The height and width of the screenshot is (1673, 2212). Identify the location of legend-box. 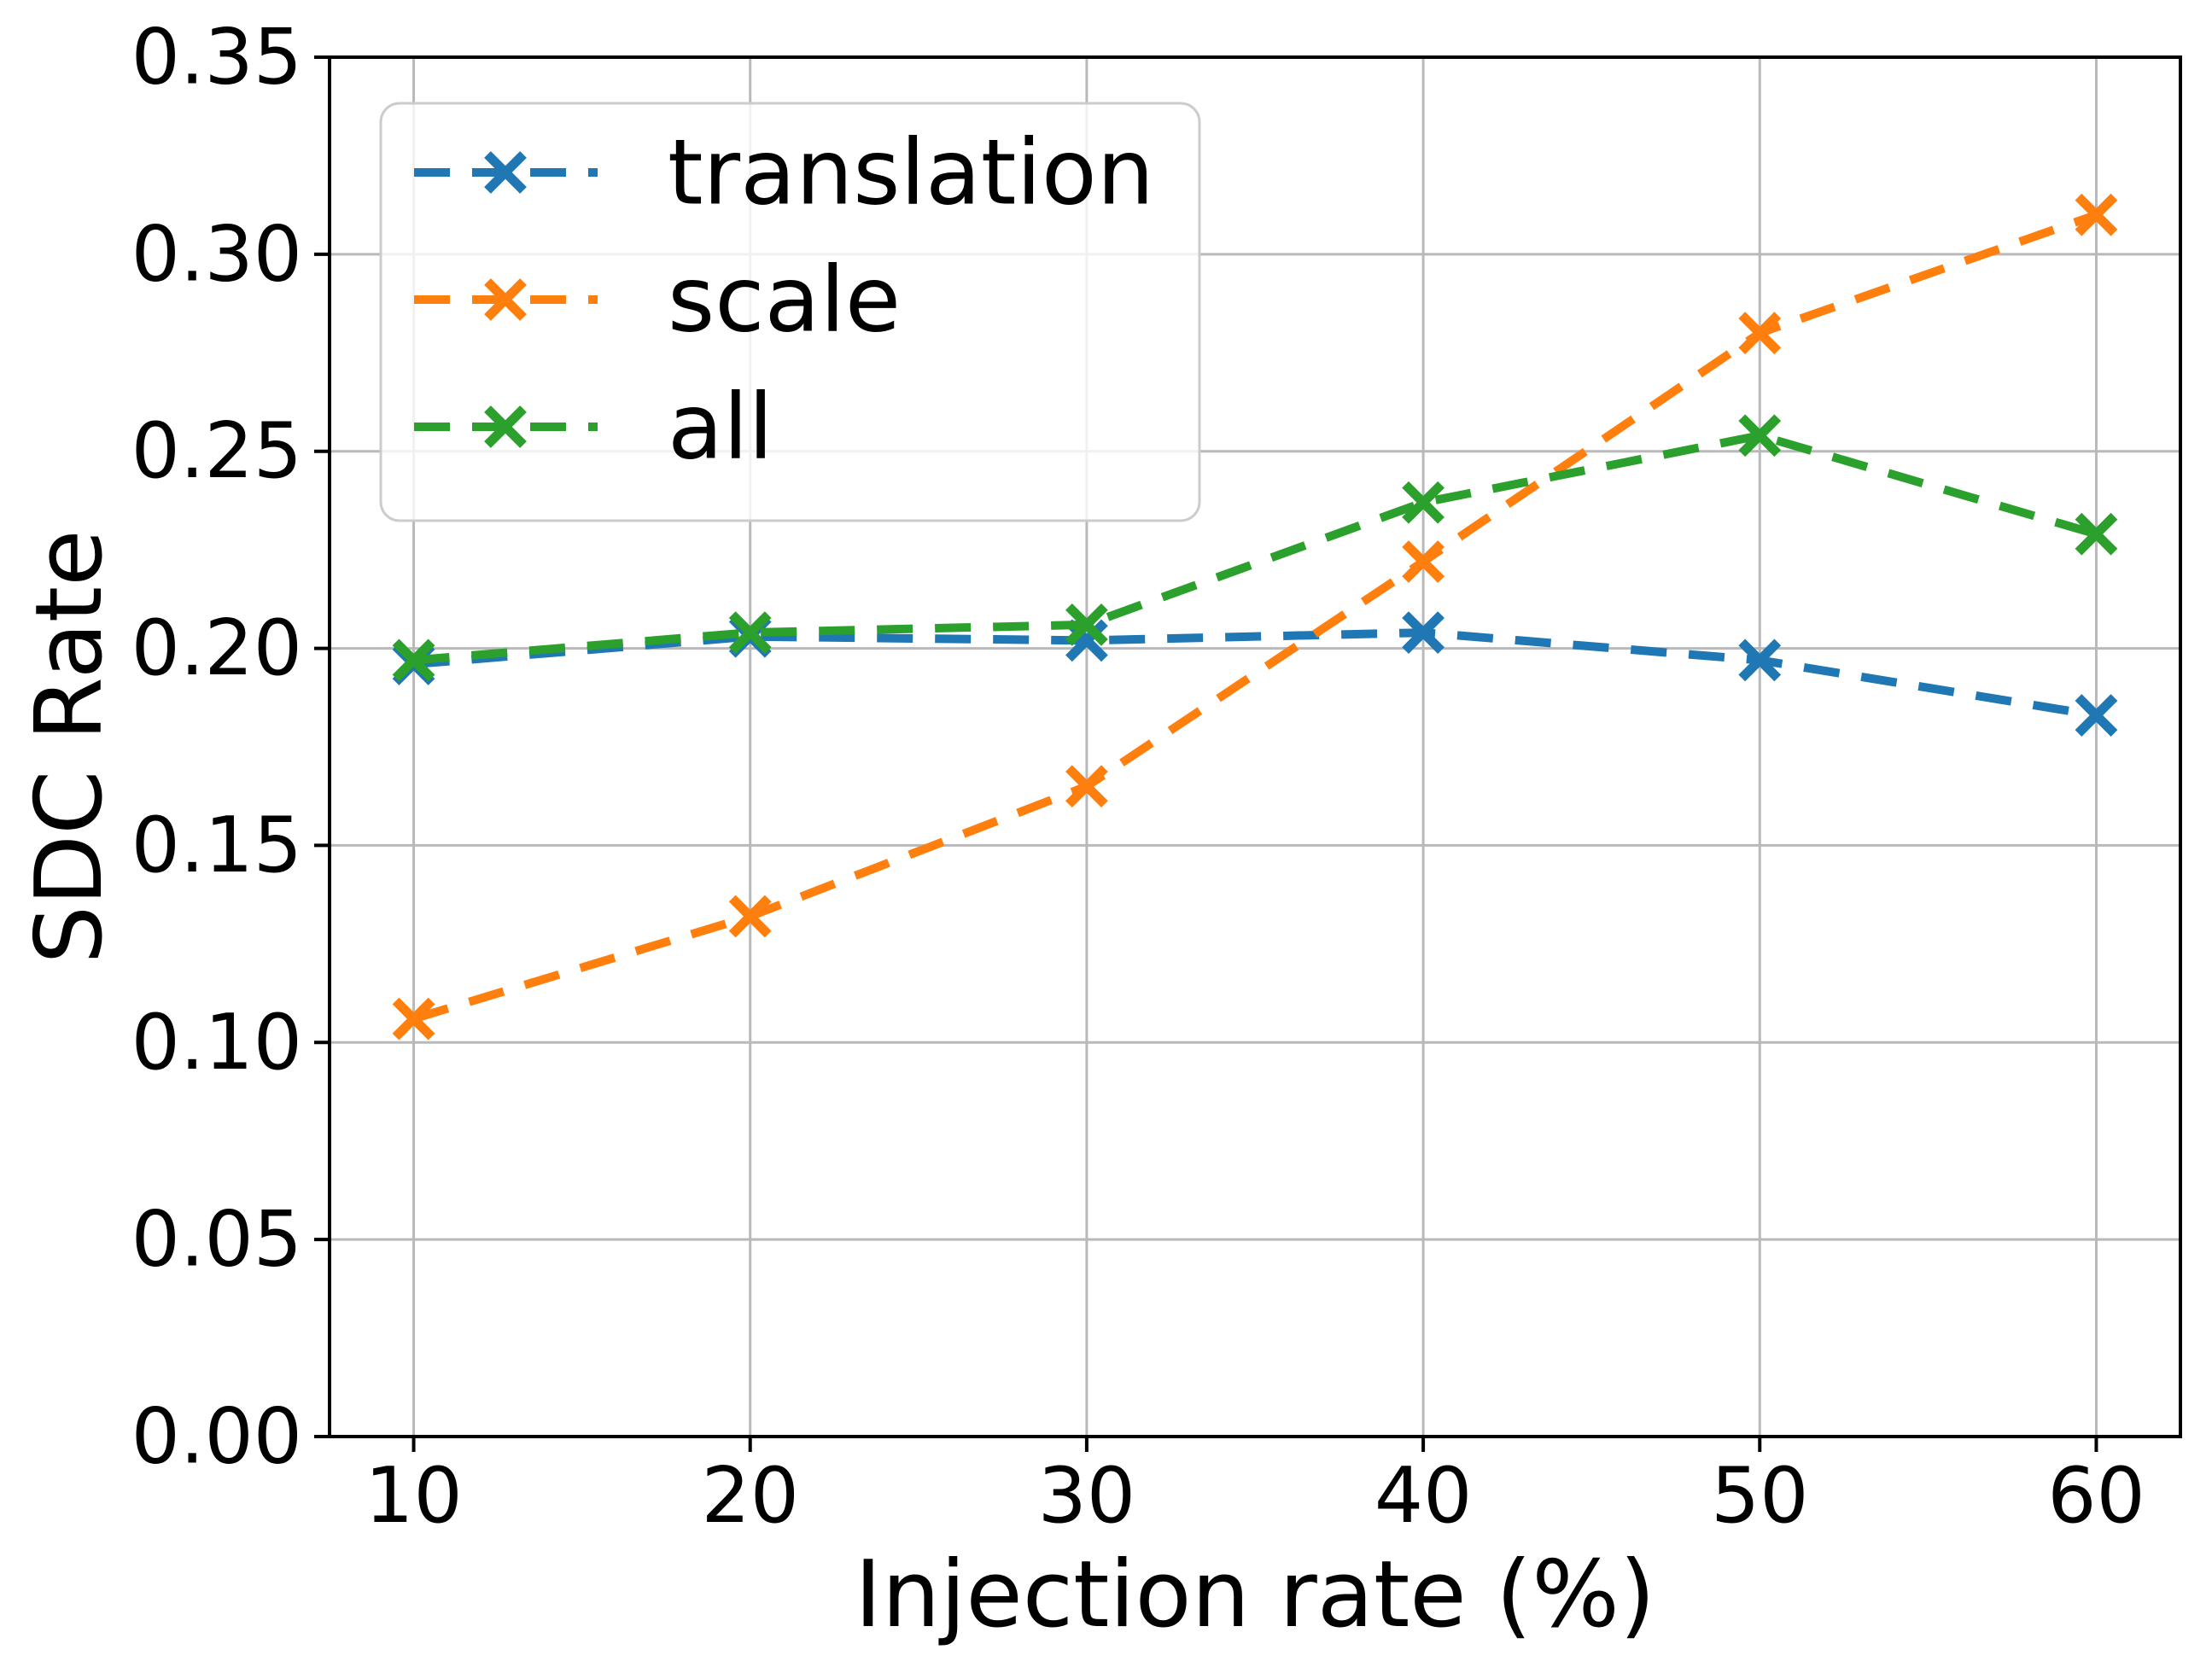
(790, 312).